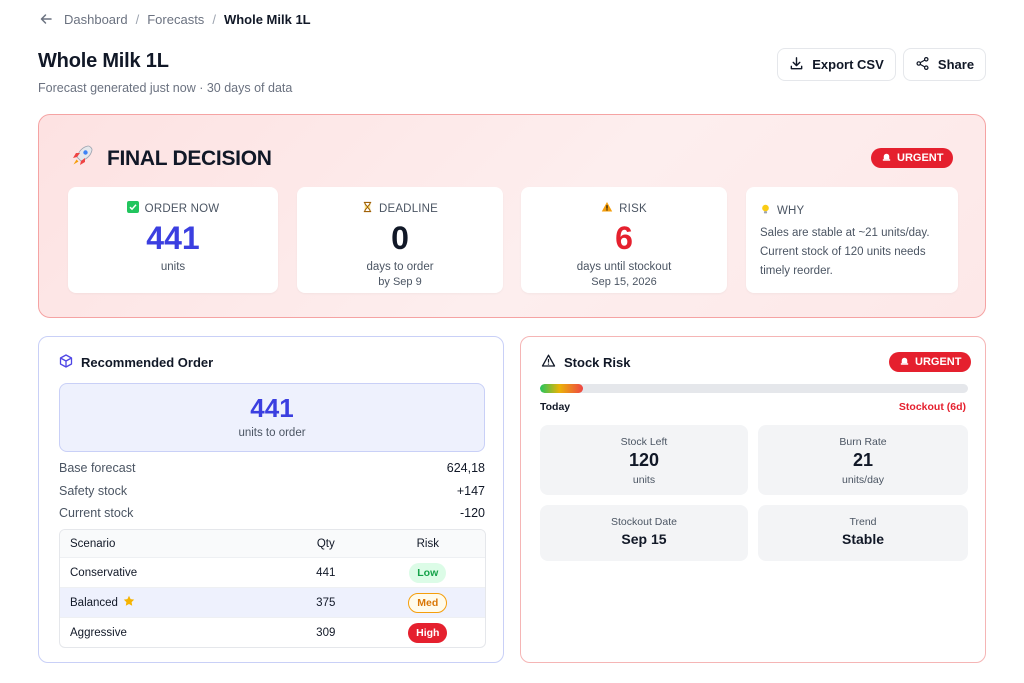 Image resolution: width=1024 pixels, height=683 pixels. I want to click on scenario-name: Conservative, so click(104, 572).